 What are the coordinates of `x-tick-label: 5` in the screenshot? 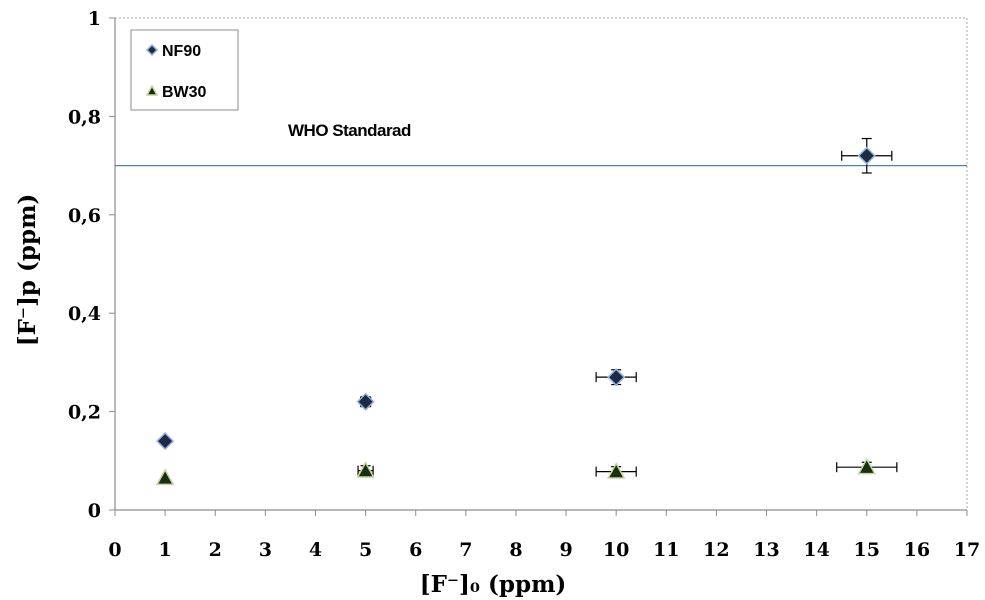 It's located at (365, 550).